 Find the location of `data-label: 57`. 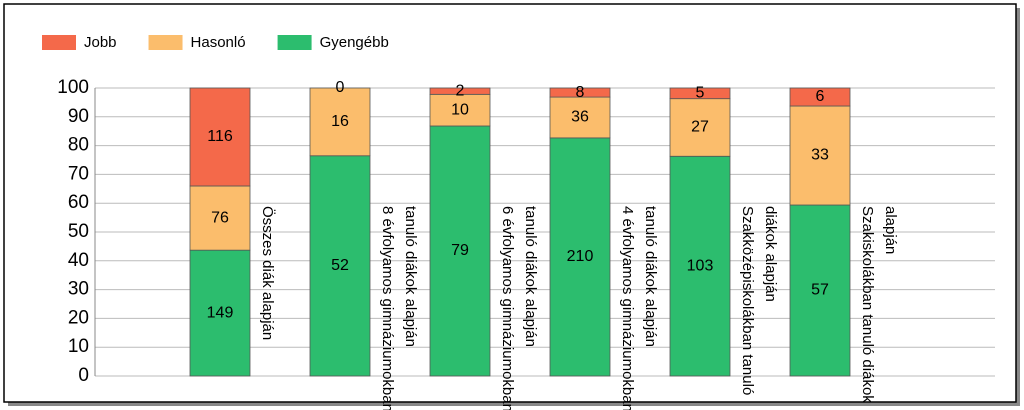

data-label: 57 is located at coordinates (820, 290).